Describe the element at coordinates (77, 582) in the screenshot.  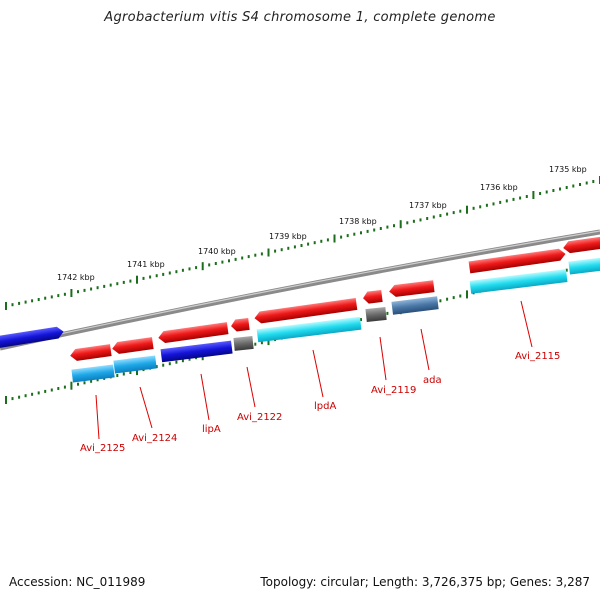
I see `accession-text: Accession: NC_011989` at that location.